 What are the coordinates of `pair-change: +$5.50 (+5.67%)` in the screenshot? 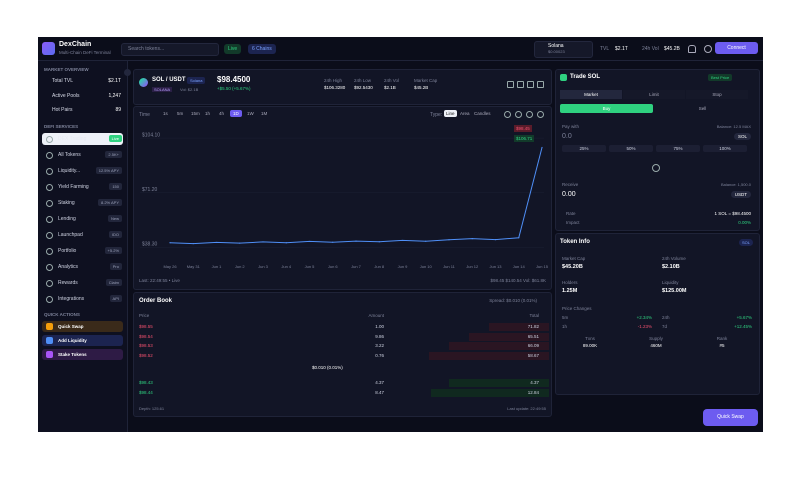 It's located at (234, 88).